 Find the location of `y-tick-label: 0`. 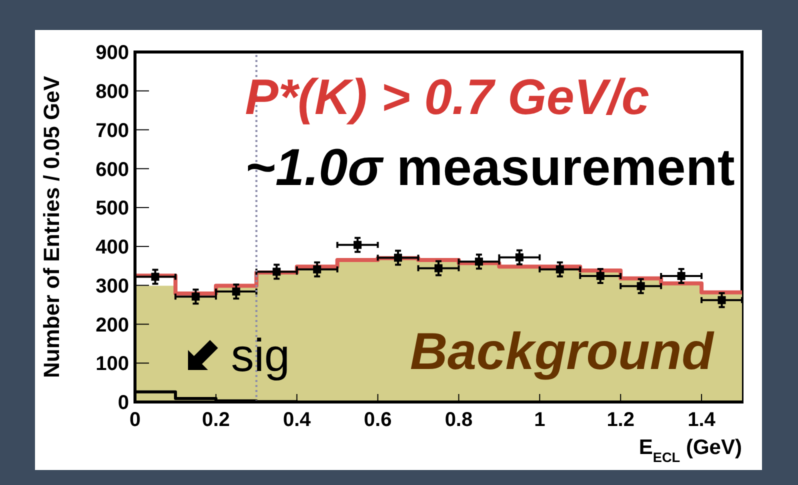

y-tick-label: 0 is located at coordinates (123, 403).